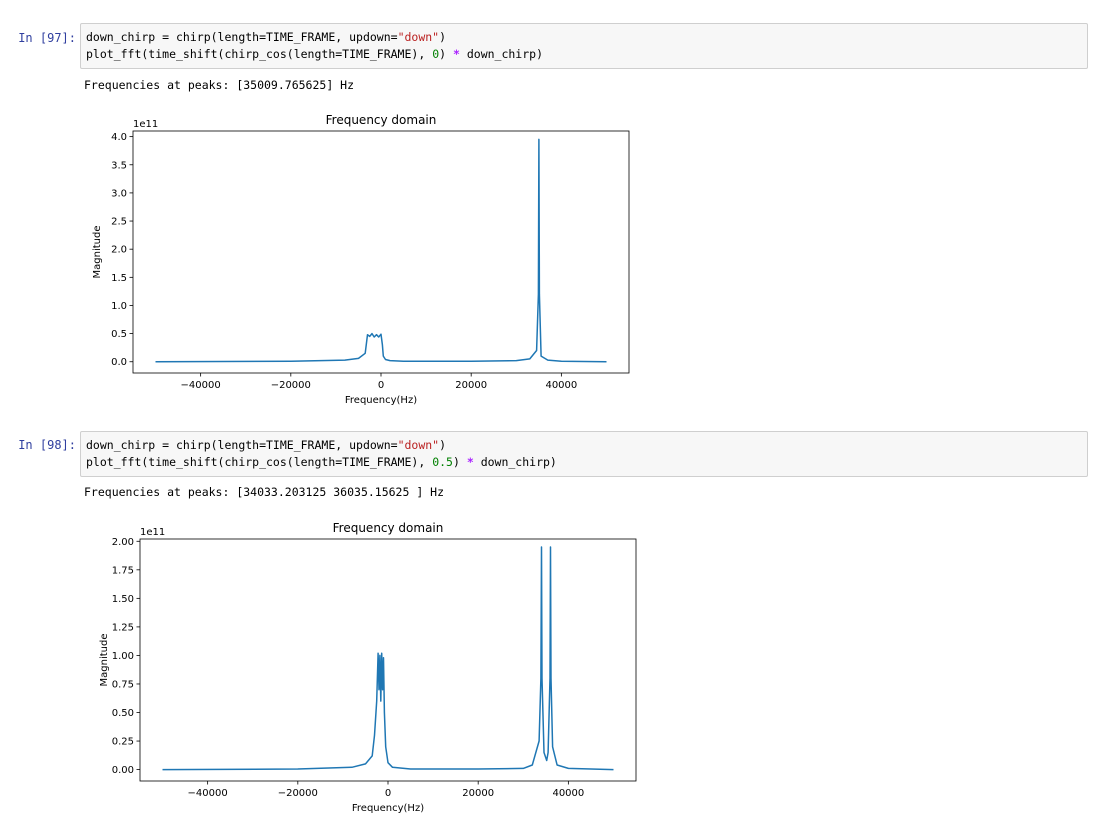 Image resolution: width=1107 pixels, height=825 pixels. Describe the element at coordinates (119, 137) in the screenshot. I see `y-tick-label: 4.0` at that location.